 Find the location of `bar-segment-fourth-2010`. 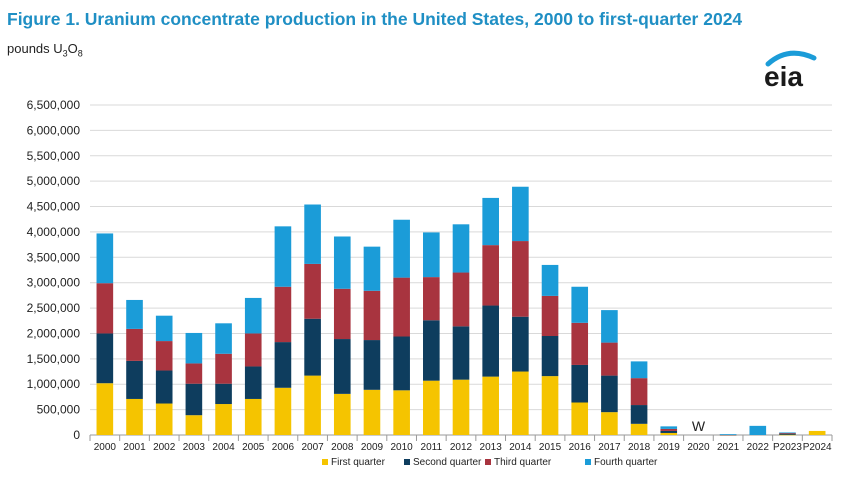

bar-segment-fourth-2010 is located at coordinates (401, 248).